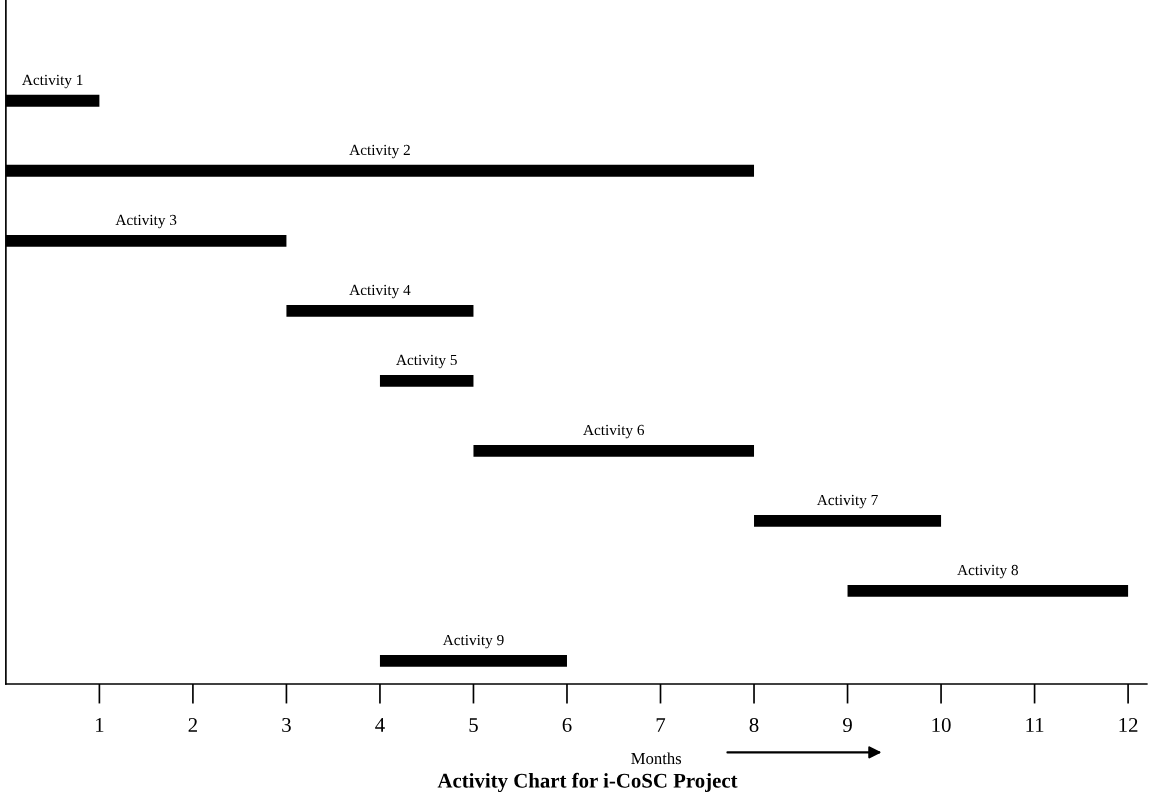  What do you see at coordinates (754, 724) in the screenshot?
I see `x-tick-label: 8` at bounding box center [754, 724].